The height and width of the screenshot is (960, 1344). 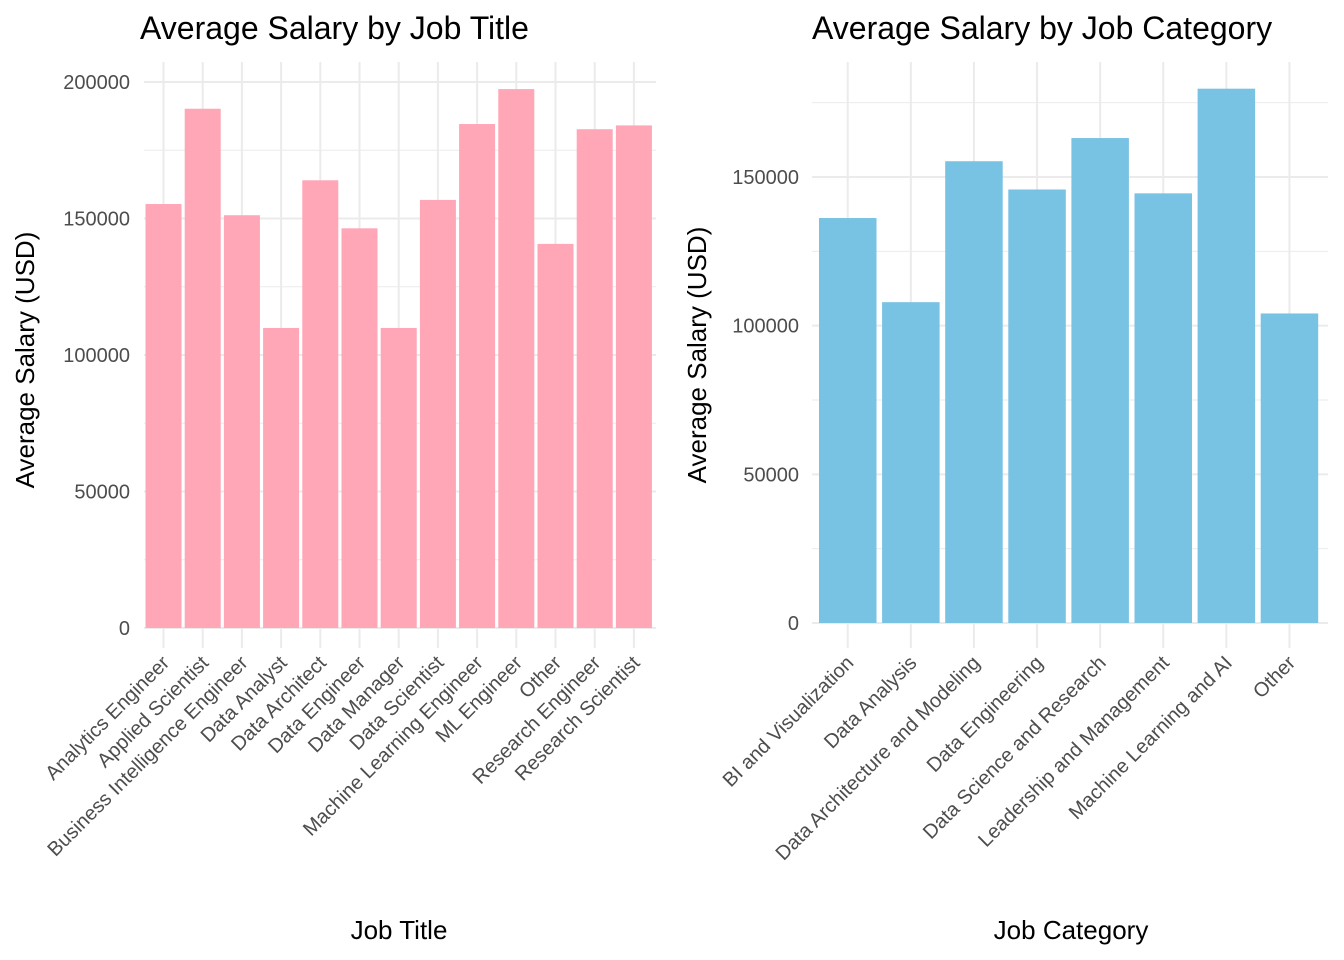 What do you see at coordinates (765, 401) in the screenshot?
I see `y-tick-labels: 0 50000 100000 150000` at bounding box center [765, 401].